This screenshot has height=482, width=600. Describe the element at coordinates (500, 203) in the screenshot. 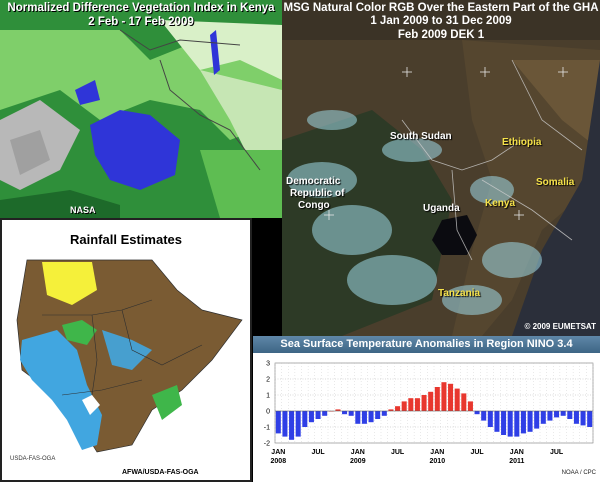

I see `label-kenya: Kenya` at that location.